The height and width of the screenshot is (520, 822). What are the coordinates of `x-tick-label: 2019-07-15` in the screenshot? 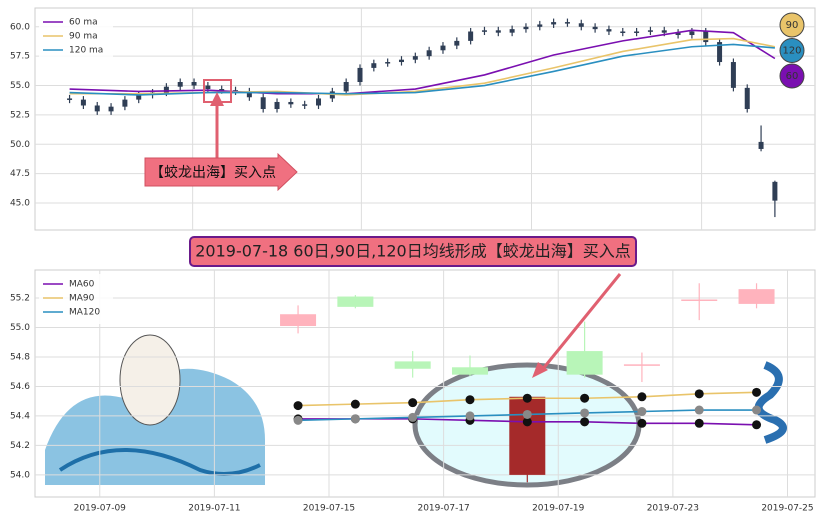 It's located at (329, 509).